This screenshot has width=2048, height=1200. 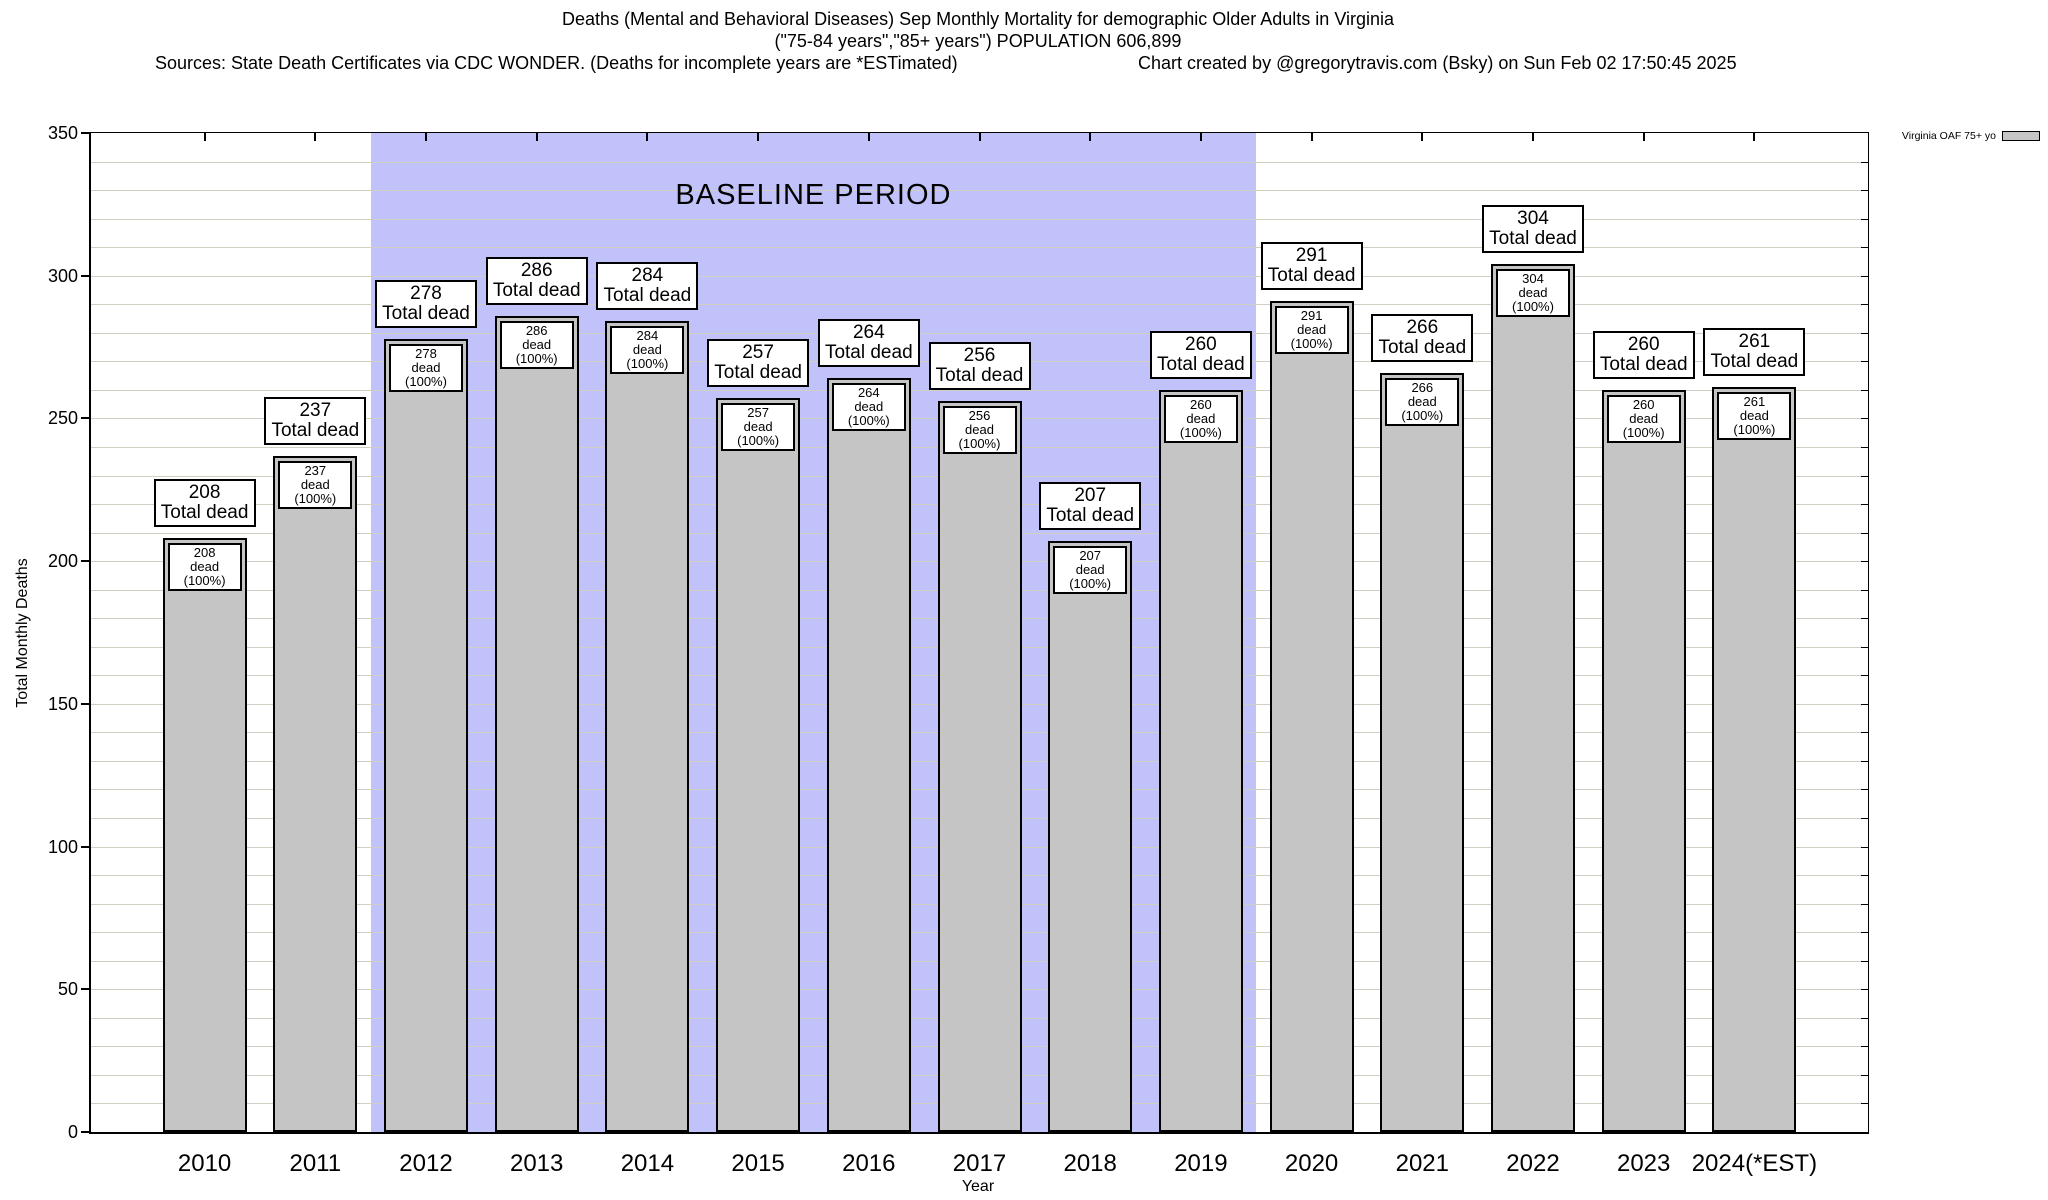 I want to click on bar-2016, so click(x=868, y=755).